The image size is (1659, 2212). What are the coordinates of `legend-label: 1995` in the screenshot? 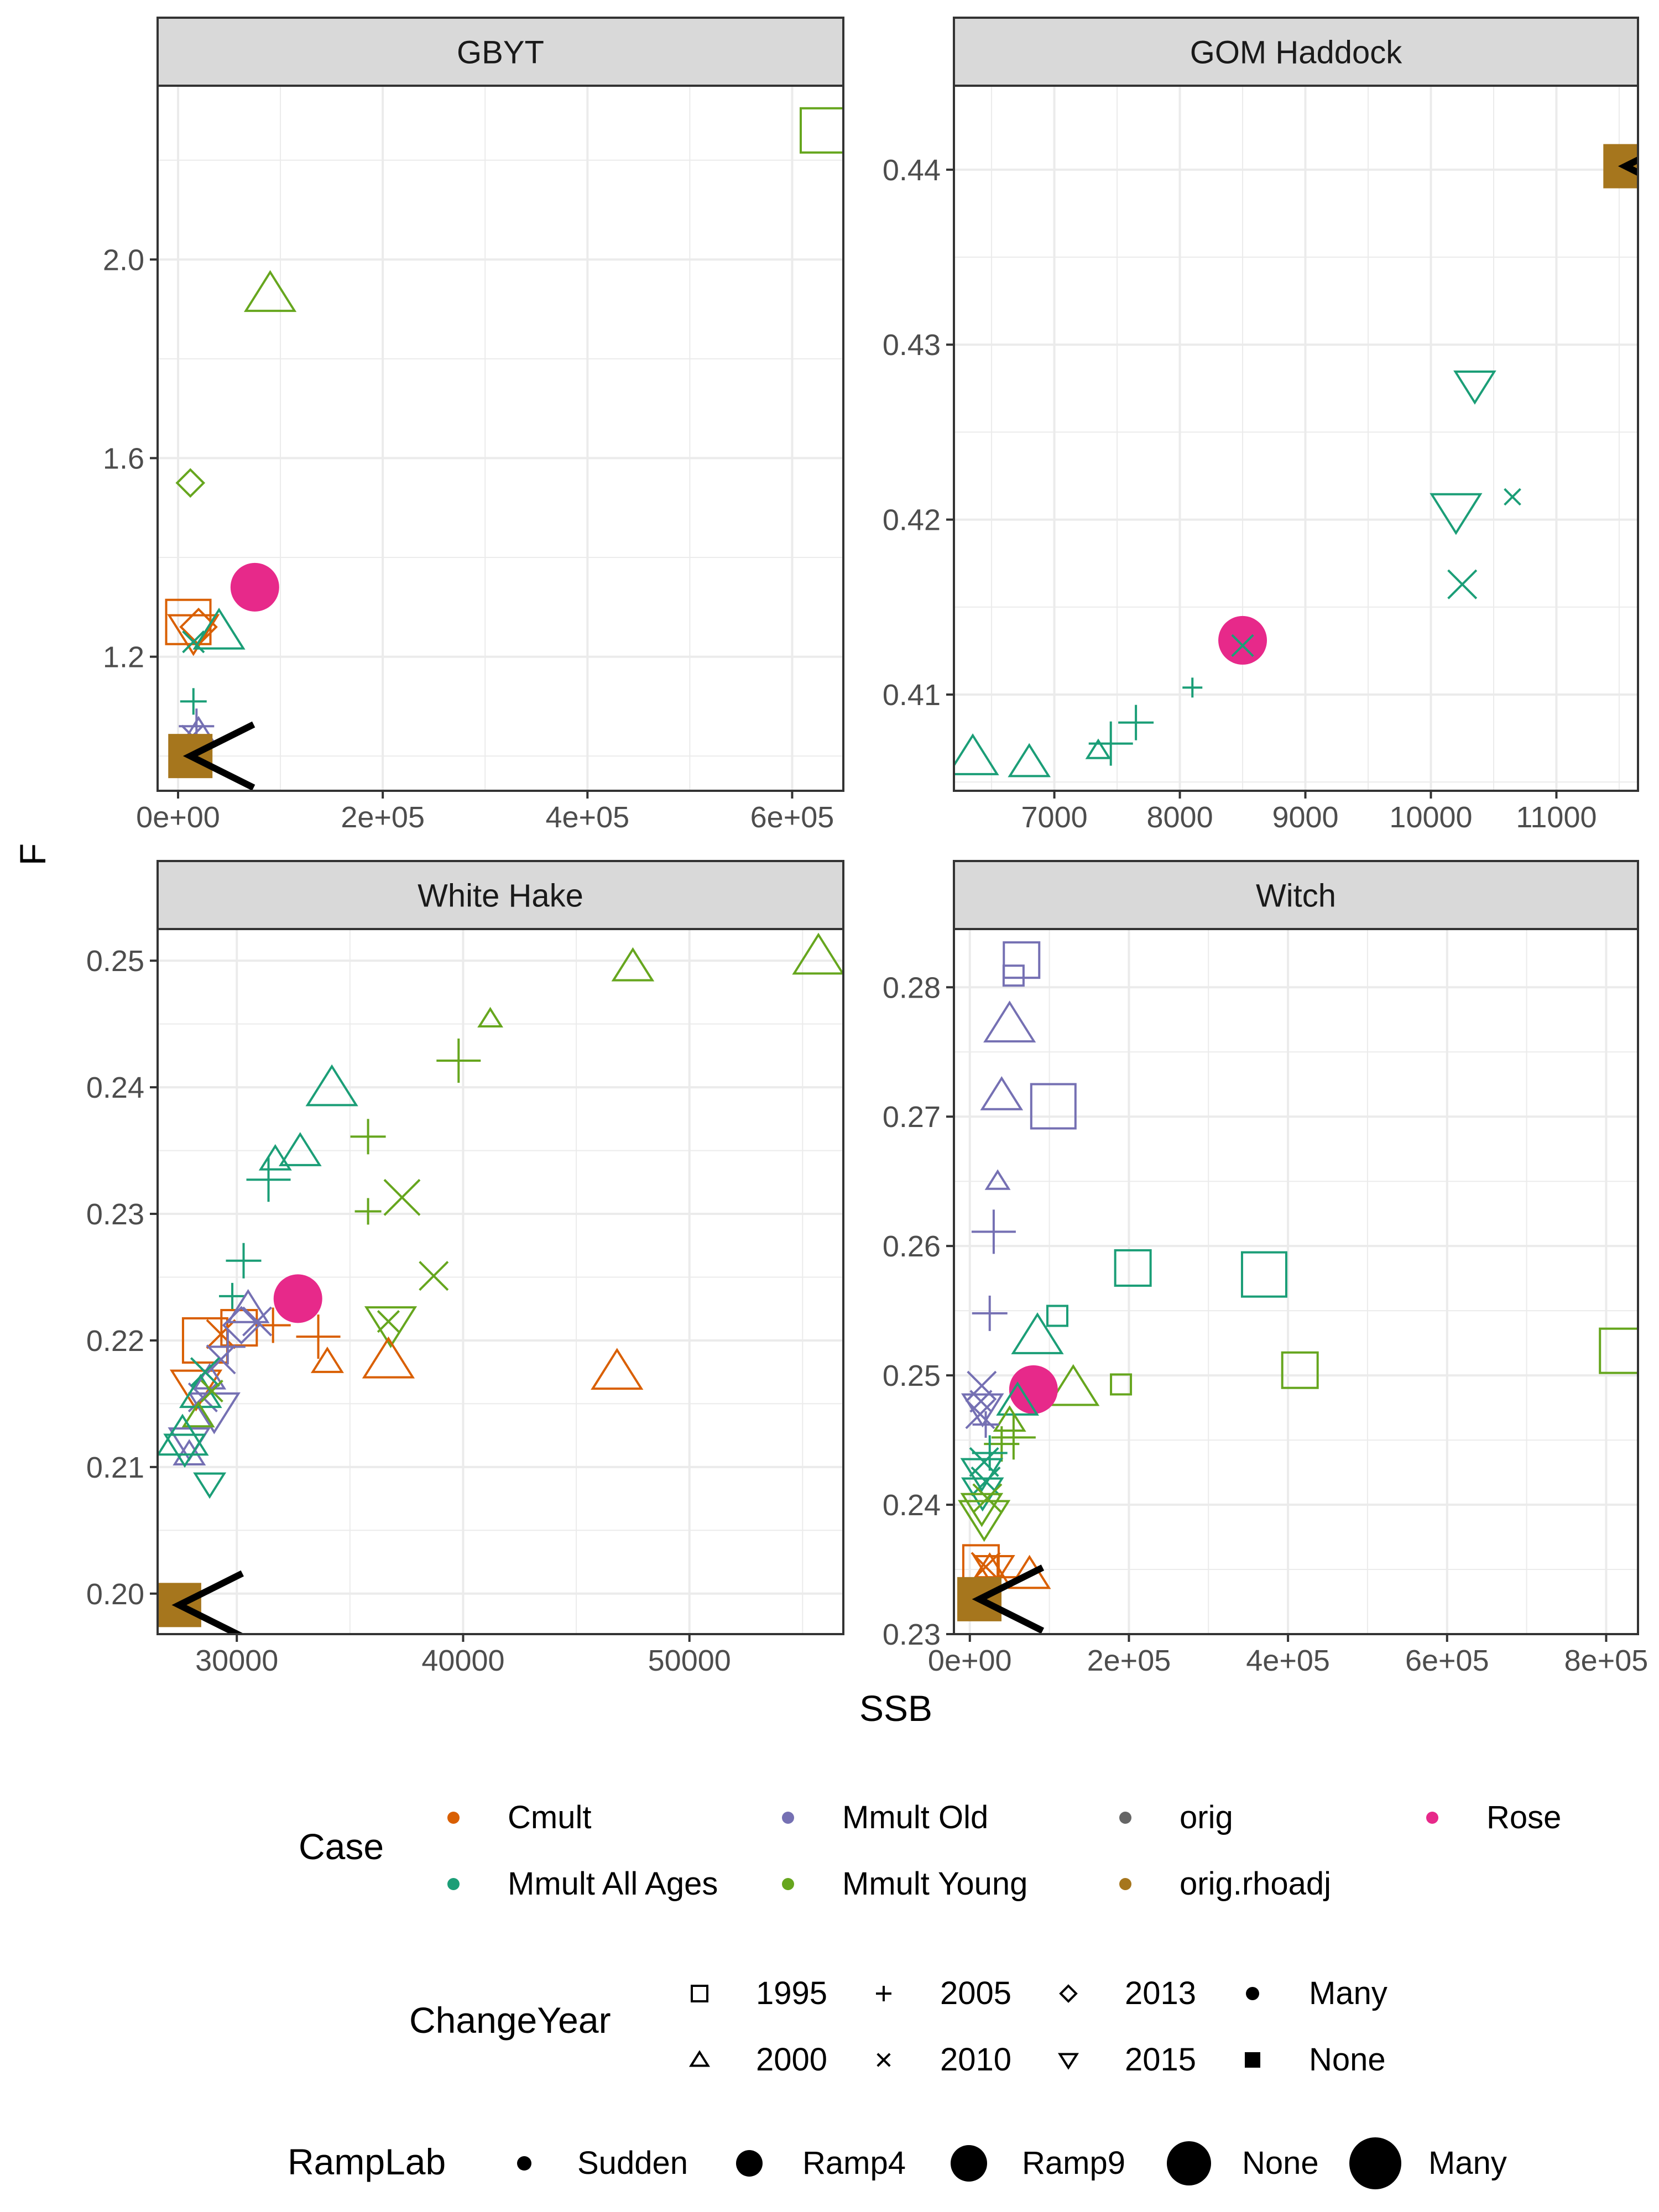 It's located at (791, 1993).